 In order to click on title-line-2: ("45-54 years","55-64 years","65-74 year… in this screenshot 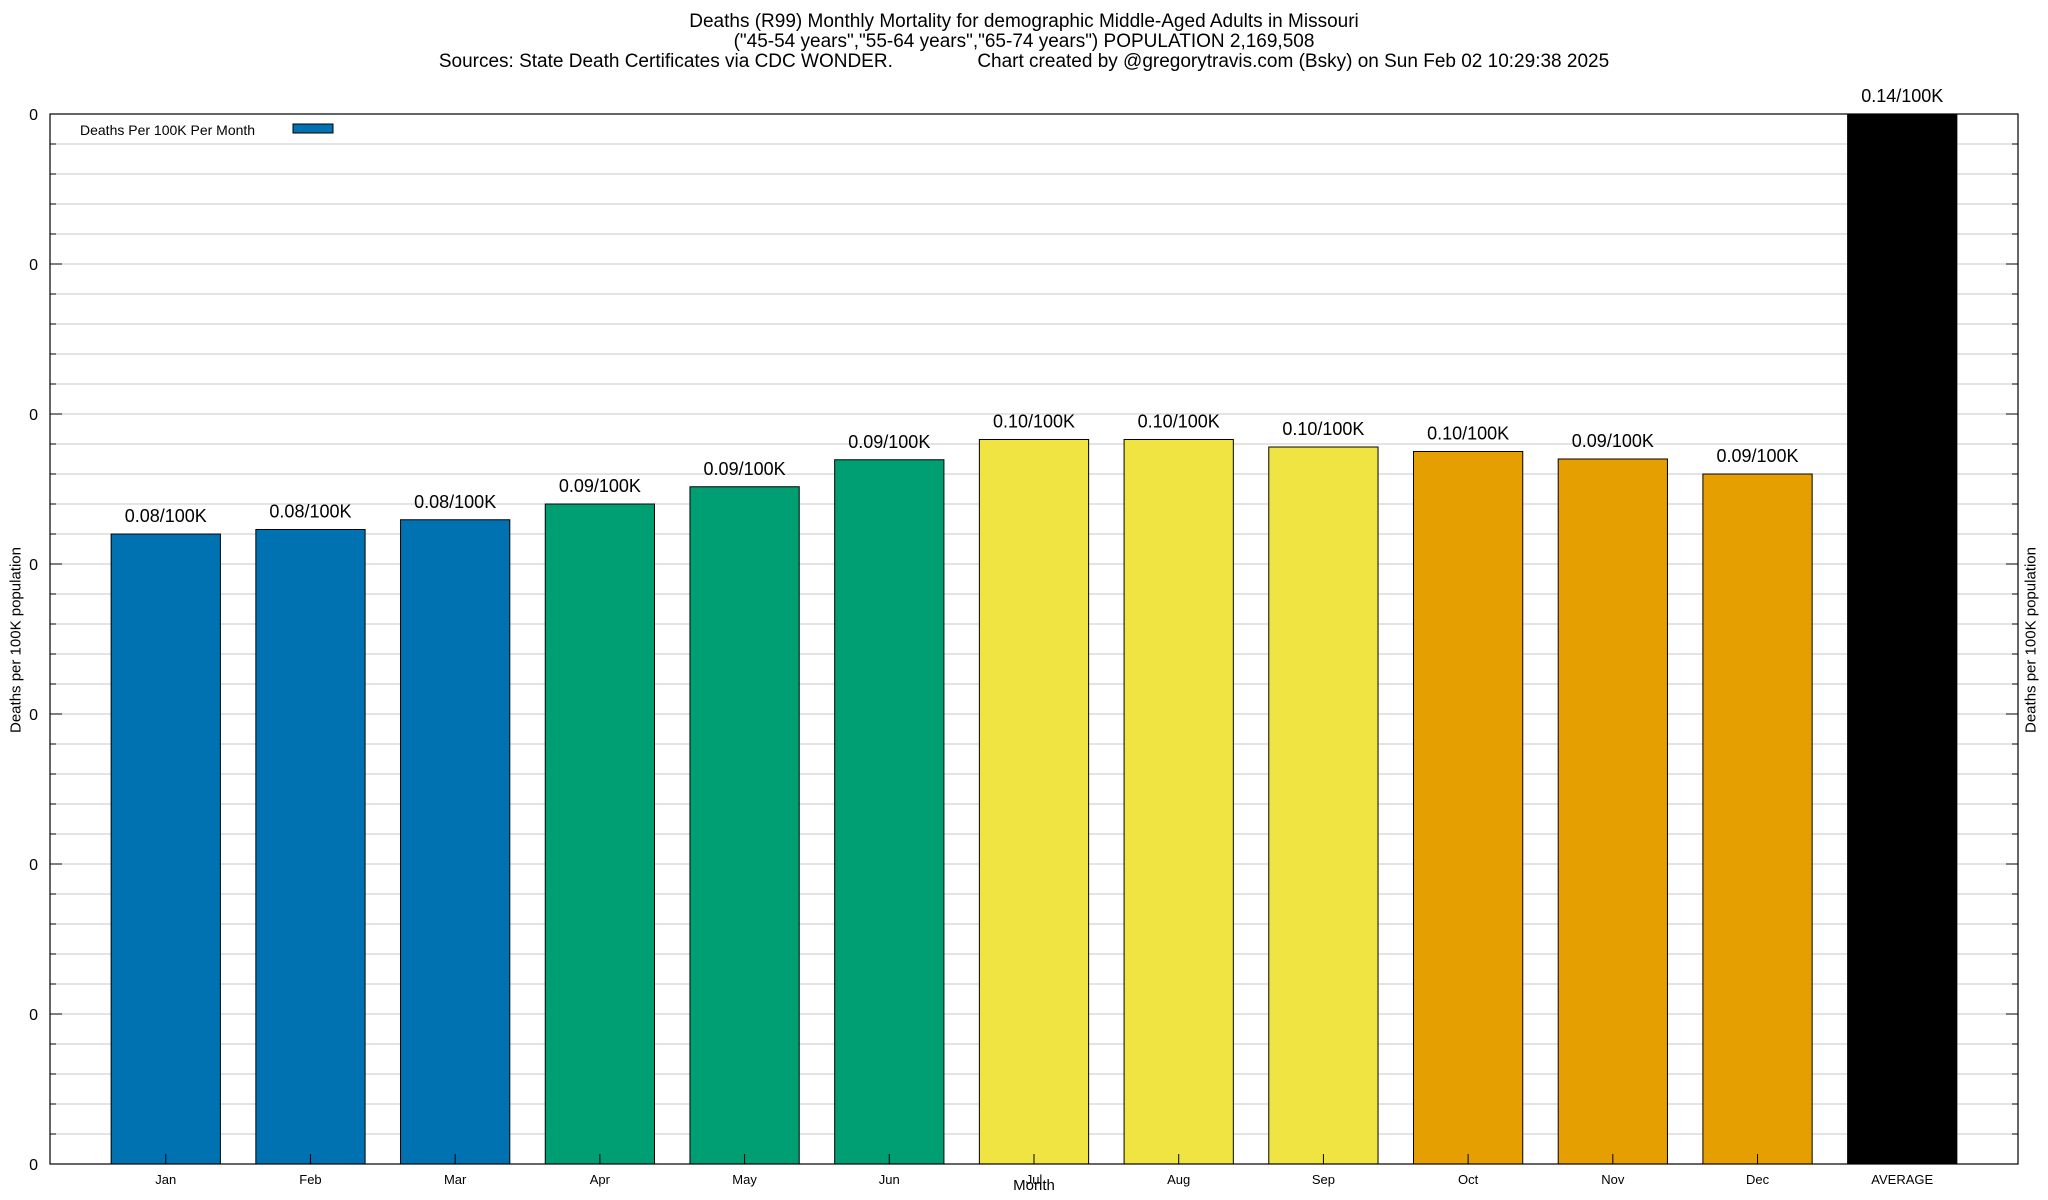, I will do `click(1024, 41)`.